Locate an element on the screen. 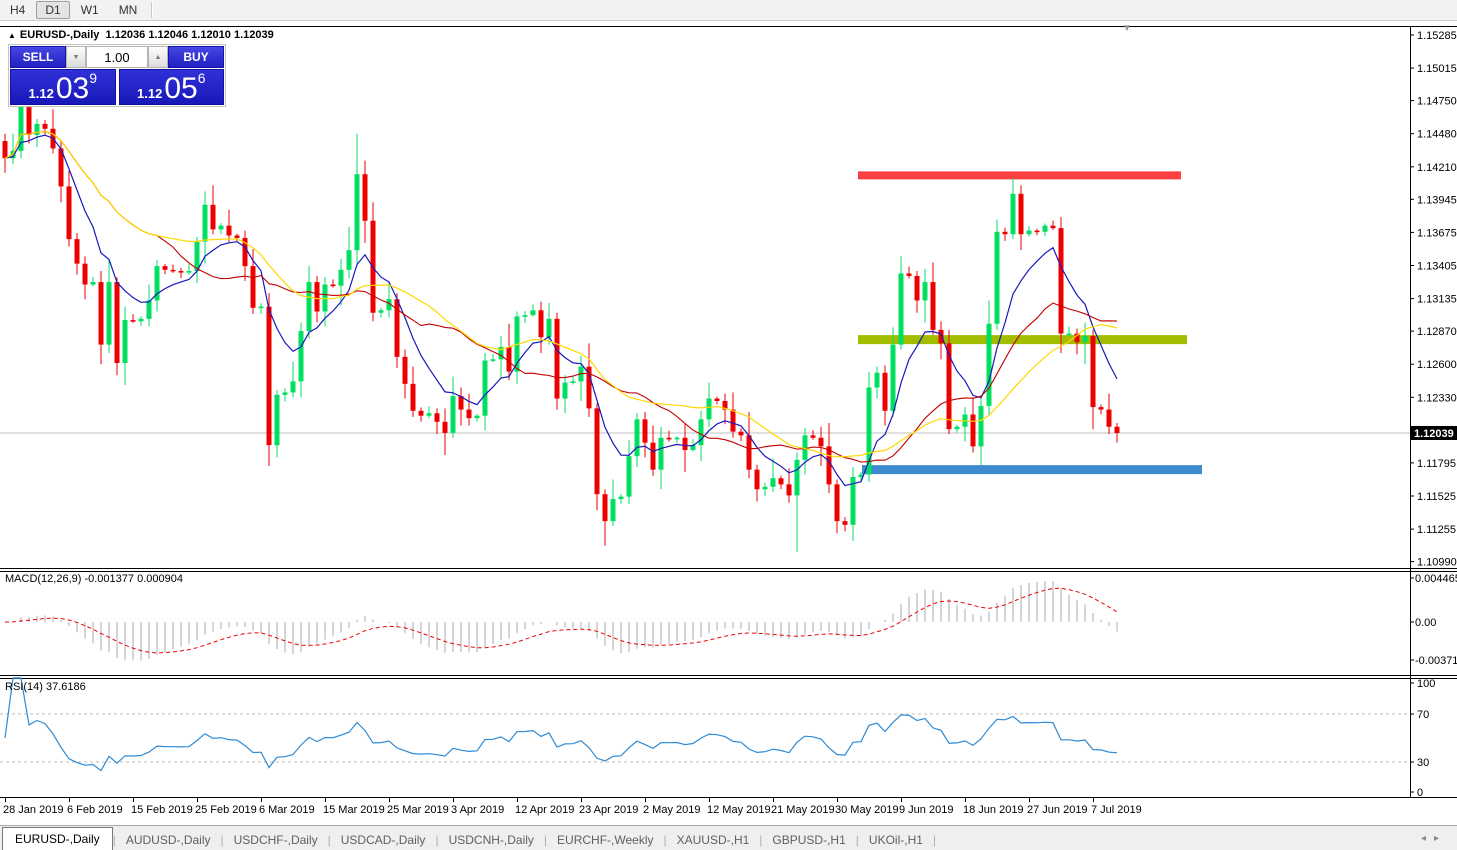  collapse-triangle-icon: ▲ is located at coordinates (12, 35).